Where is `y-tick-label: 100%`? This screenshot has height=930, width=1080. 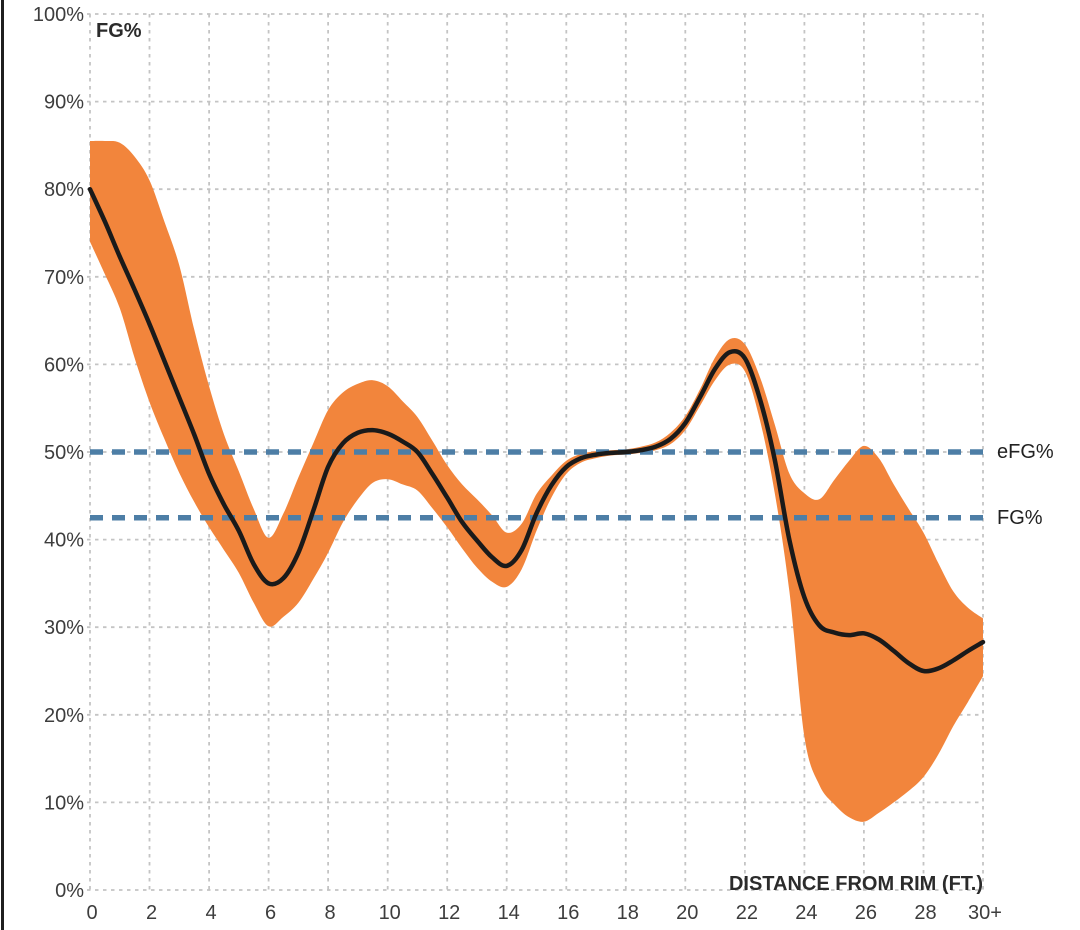 y-tick-label: 100% is located at coordinates (58, 15).